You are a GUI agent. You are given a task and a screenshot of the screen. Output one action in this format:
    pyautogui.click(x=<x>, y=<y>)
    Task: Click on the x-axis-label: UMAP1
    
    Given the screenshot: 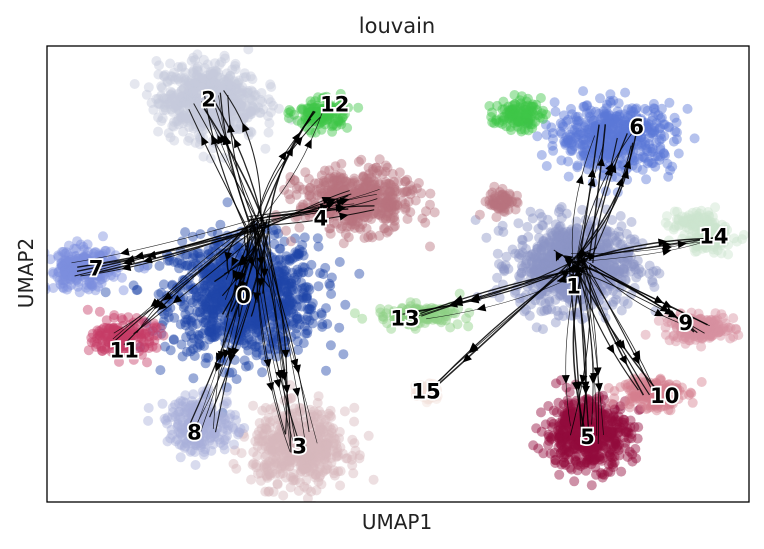 What is the action you would take?
    pyautogui.click(x=397, y=522)
    